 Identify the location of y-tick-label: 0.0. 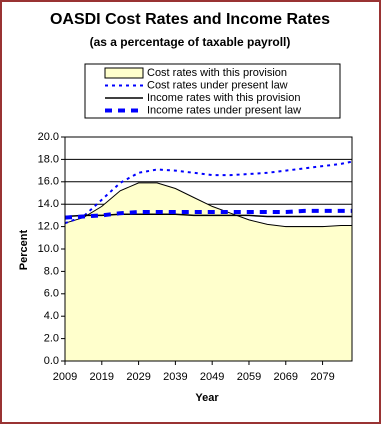
(51, 361).